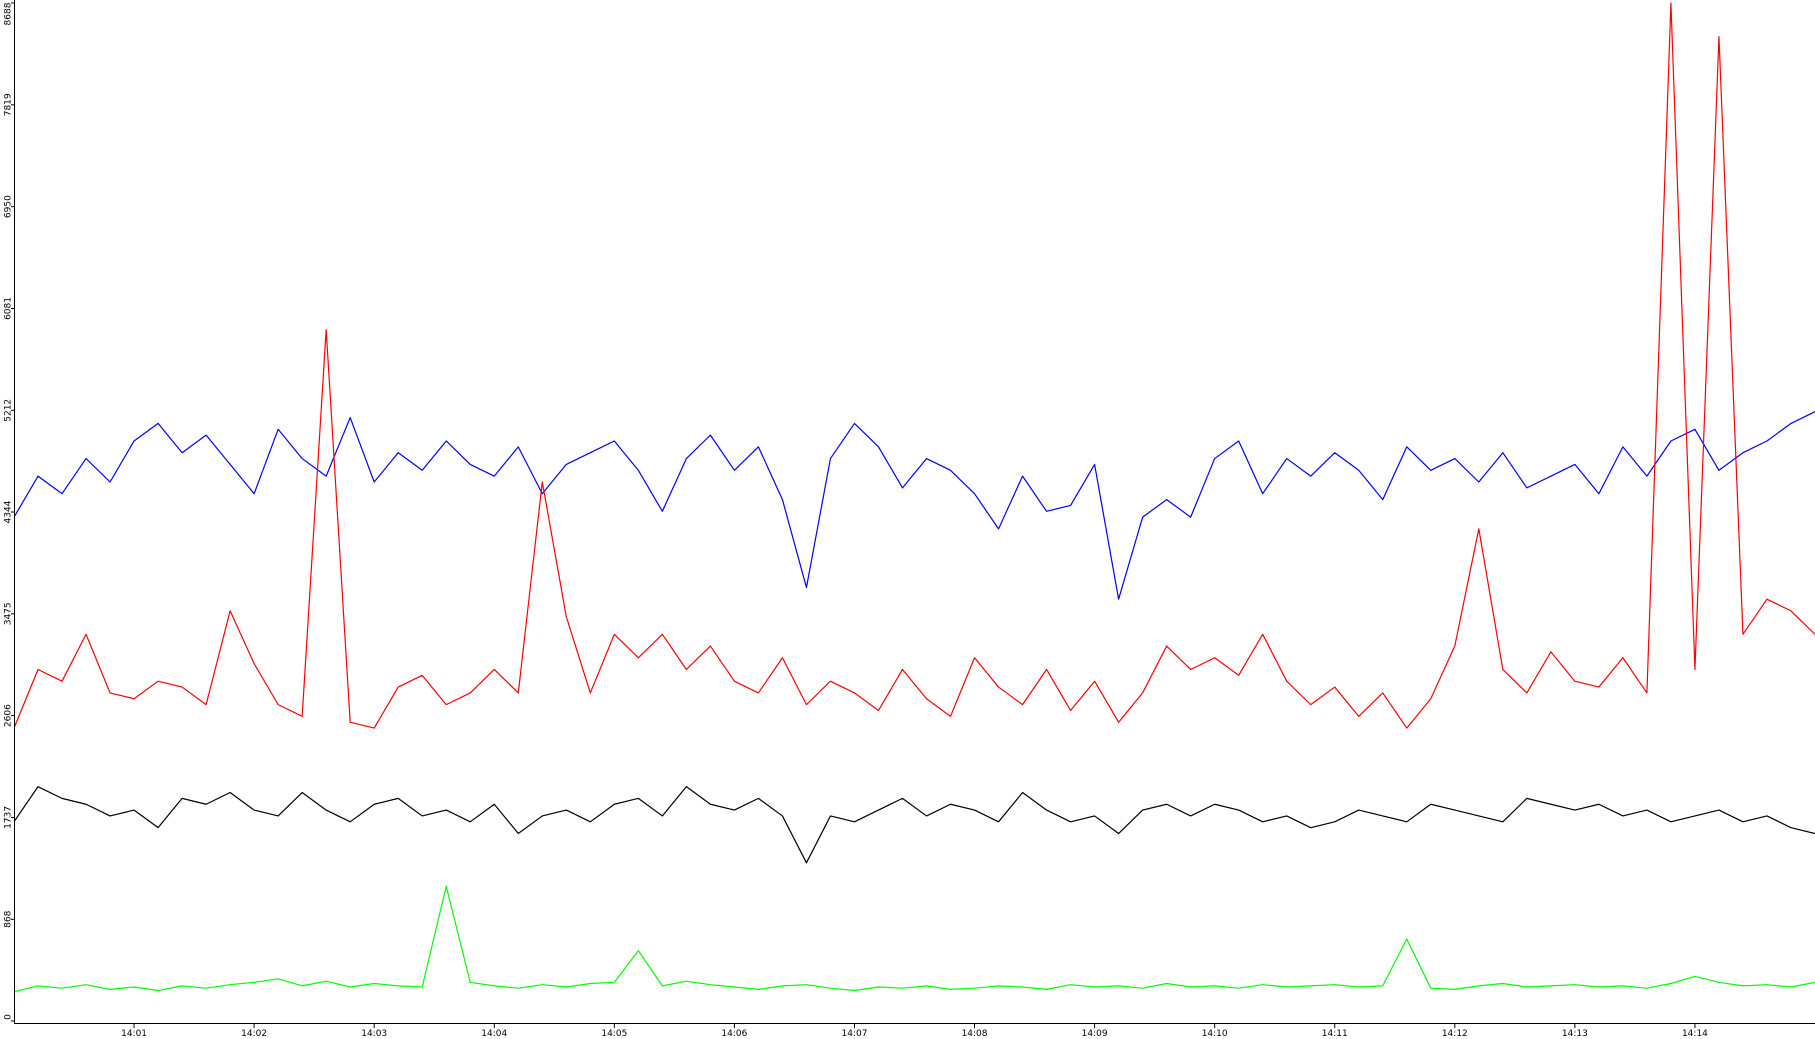 The width and height of the screenshot is (1815, 1039). What do you see at coordinates (975, 1034) in the screenshot?
I see `x-tick-label: 14:08` at bounding box center [975, 1034].